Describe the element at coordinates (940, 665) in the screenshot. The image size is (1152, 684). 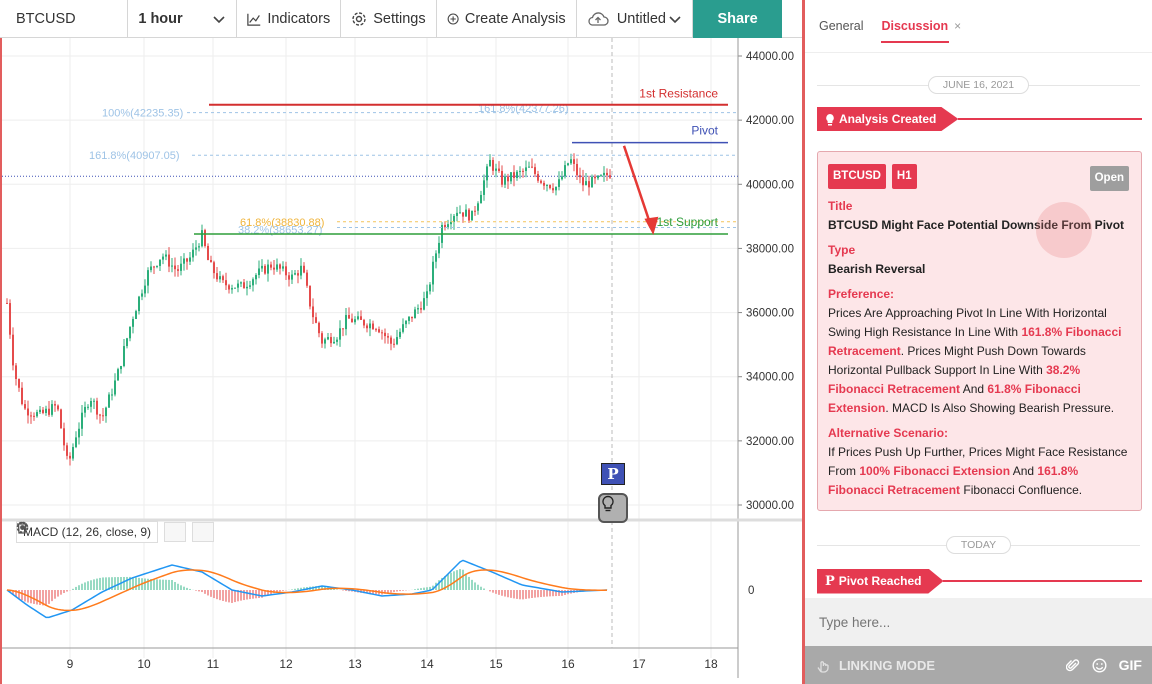
I see `linking-mode-toggle: LINKING MODE` at that location.